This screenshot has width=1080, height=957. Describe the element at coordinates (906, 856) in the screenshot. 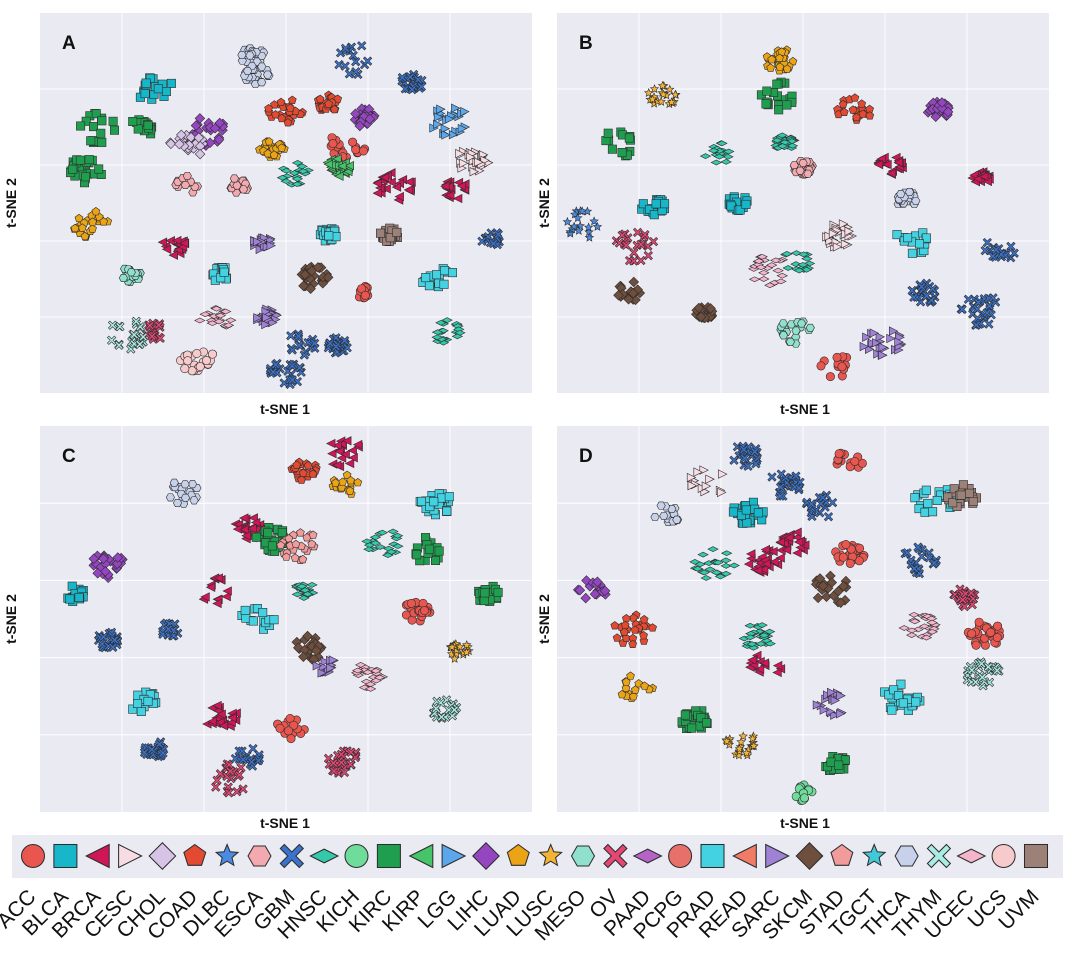

I see `legend-marker-thca` at that location.